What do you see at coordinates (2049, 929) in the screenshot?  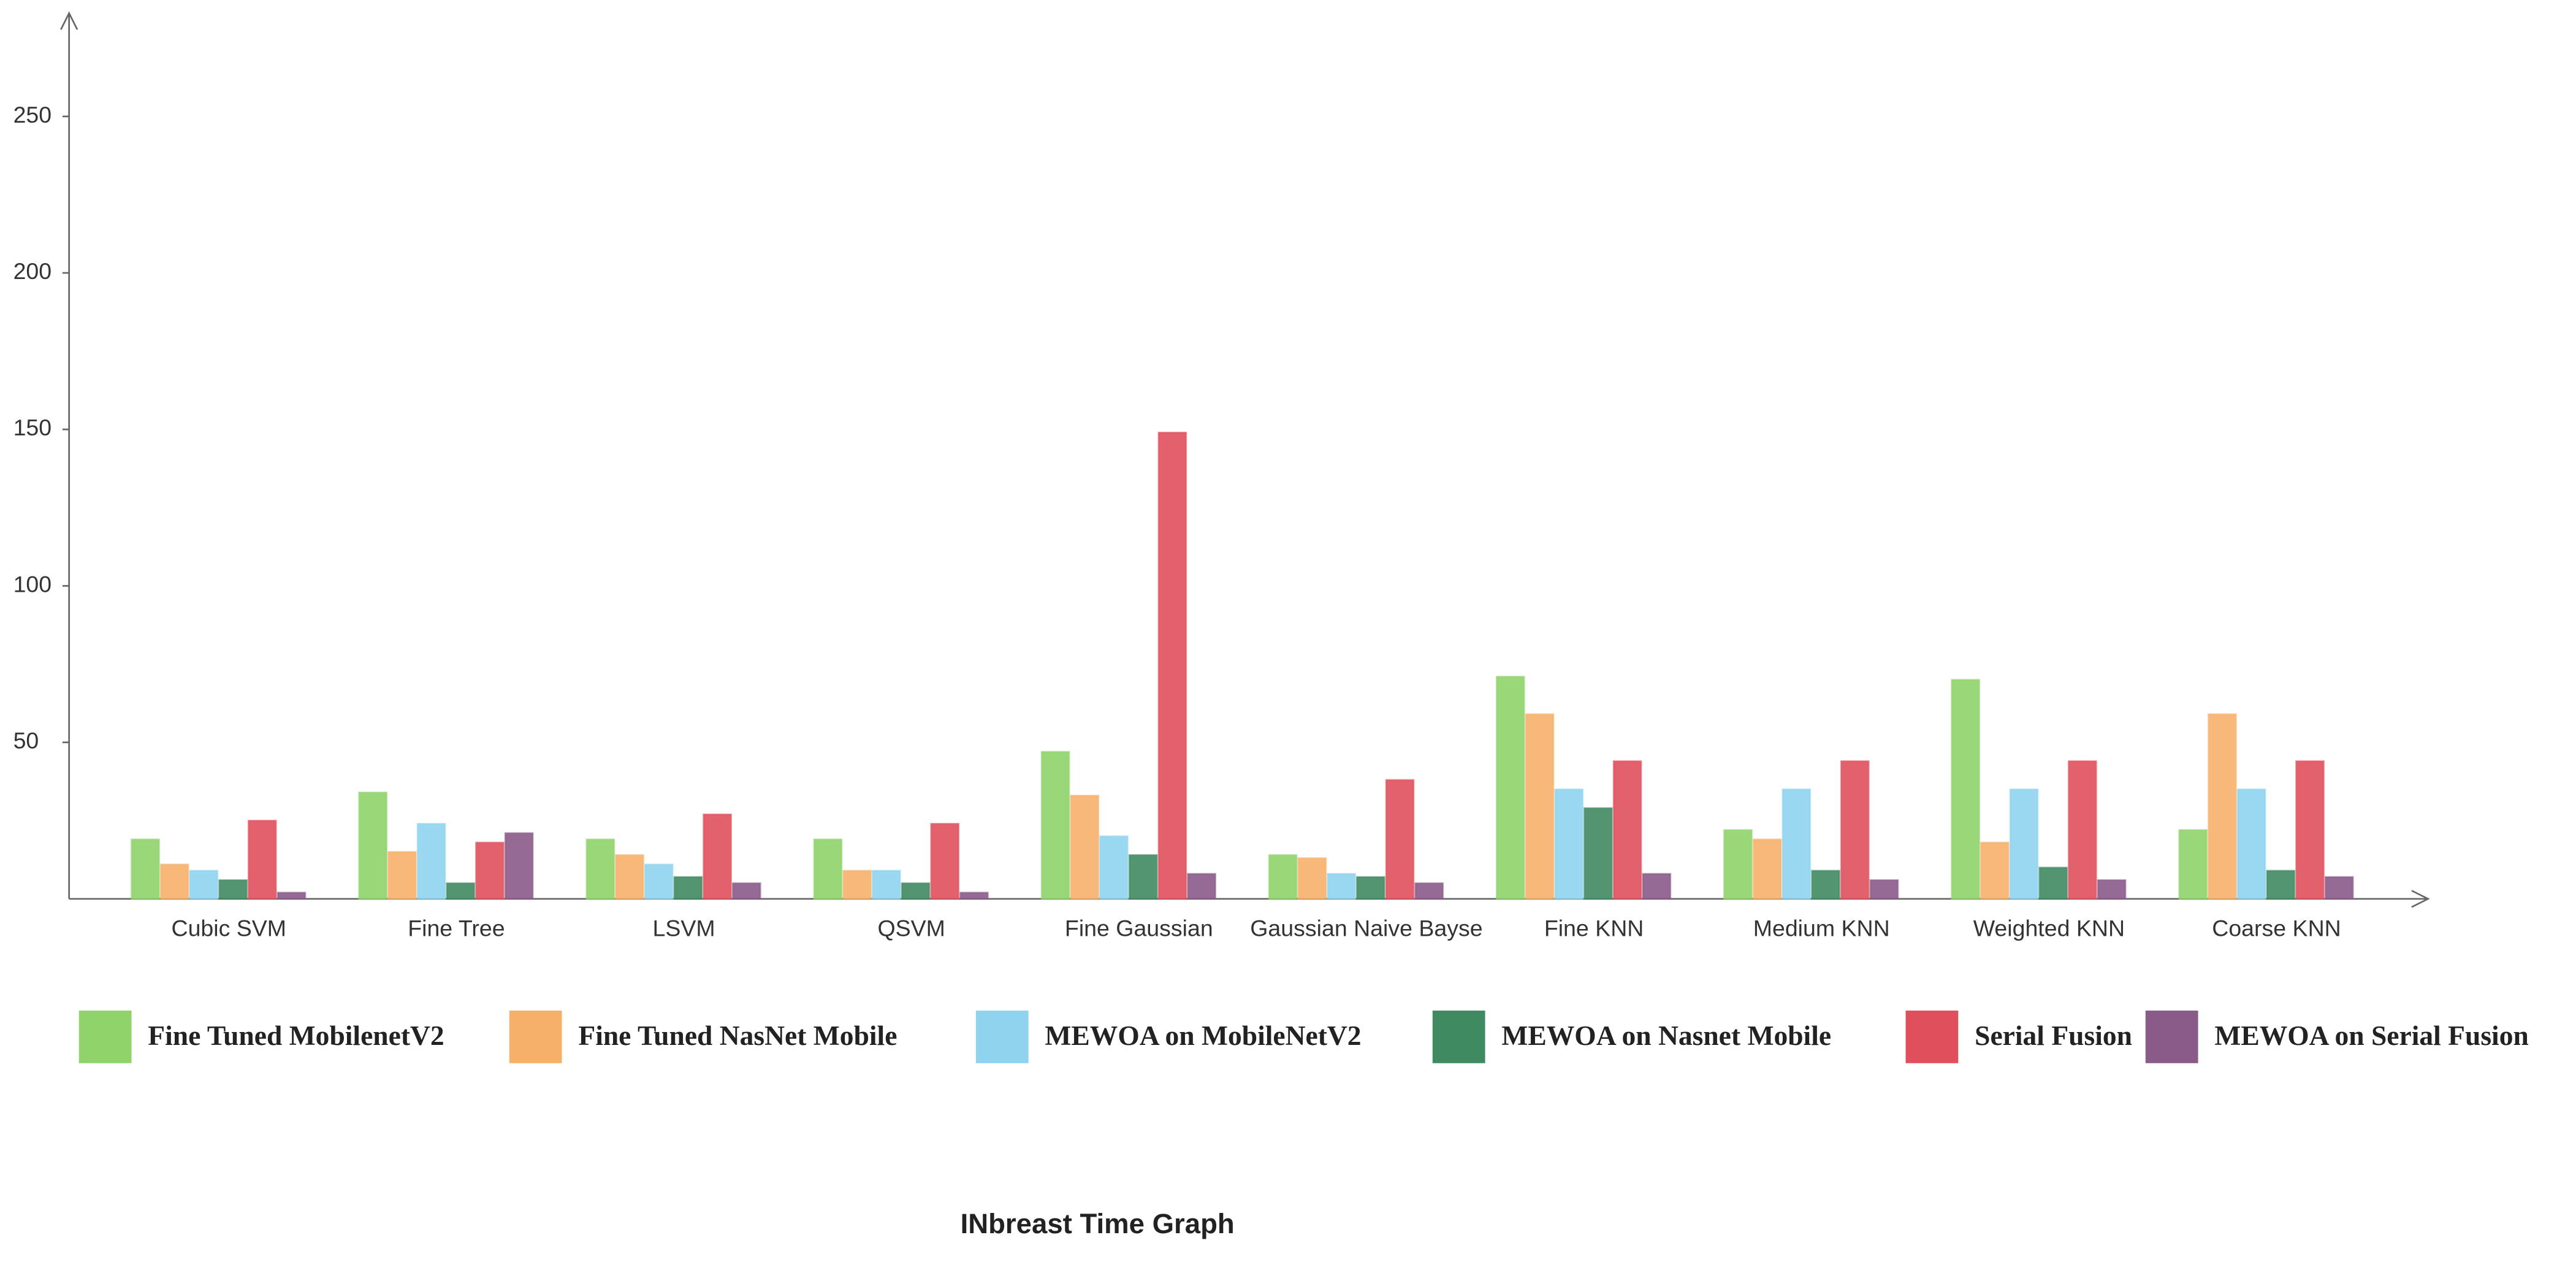 I see `x-tick-label: Weighted KNN` at bounding box center [2049, 929].